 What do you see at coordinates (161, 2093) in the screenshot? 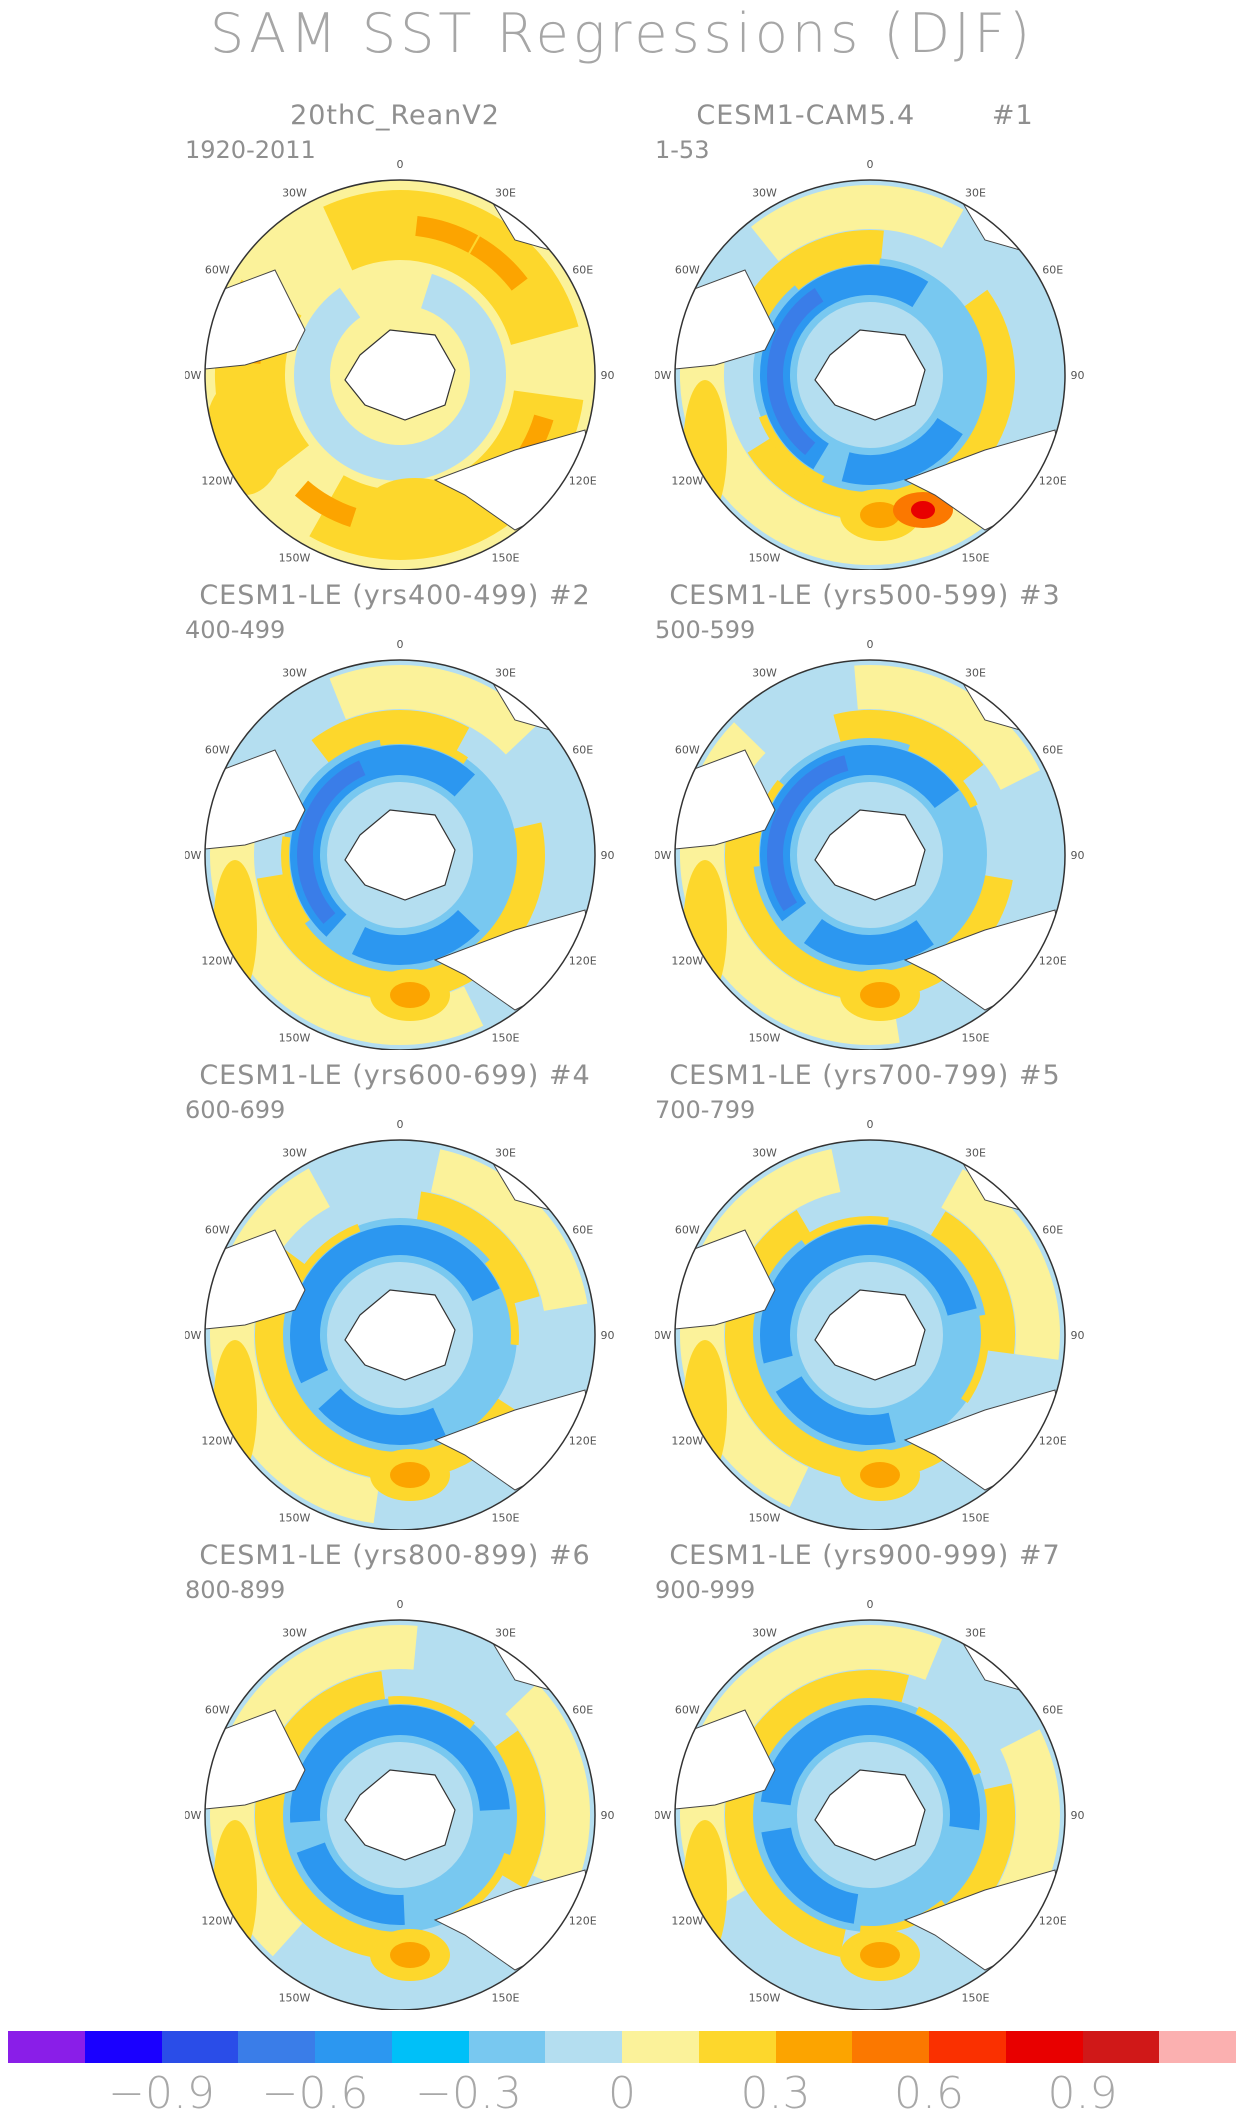
I see `colorbar-tick-label: −0.9` at bounding box center [161, 2093].